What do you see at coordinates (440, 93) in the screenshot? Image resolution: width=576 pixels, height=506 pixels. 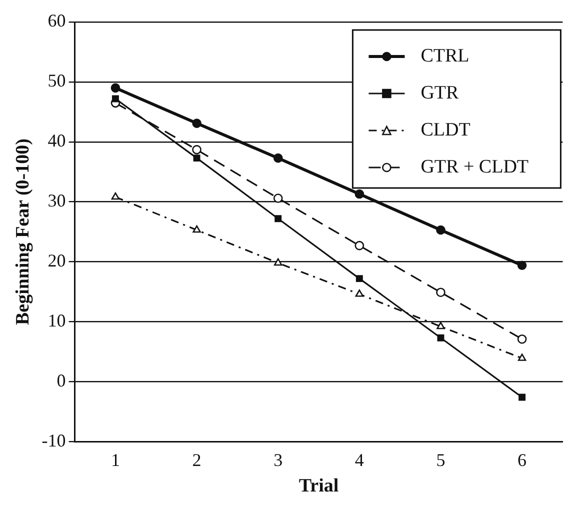 I see `legend-label: GTR` at bounding box center [440, 93].